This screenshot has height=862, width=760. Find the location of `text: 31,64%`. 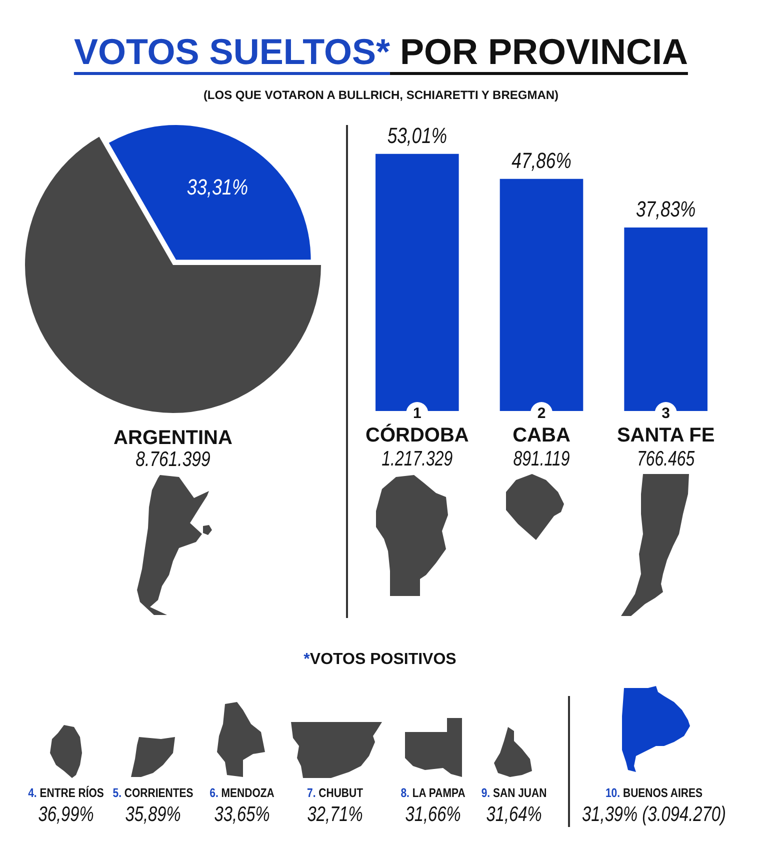

text: 31,64% is located at coordinates (514, 815).